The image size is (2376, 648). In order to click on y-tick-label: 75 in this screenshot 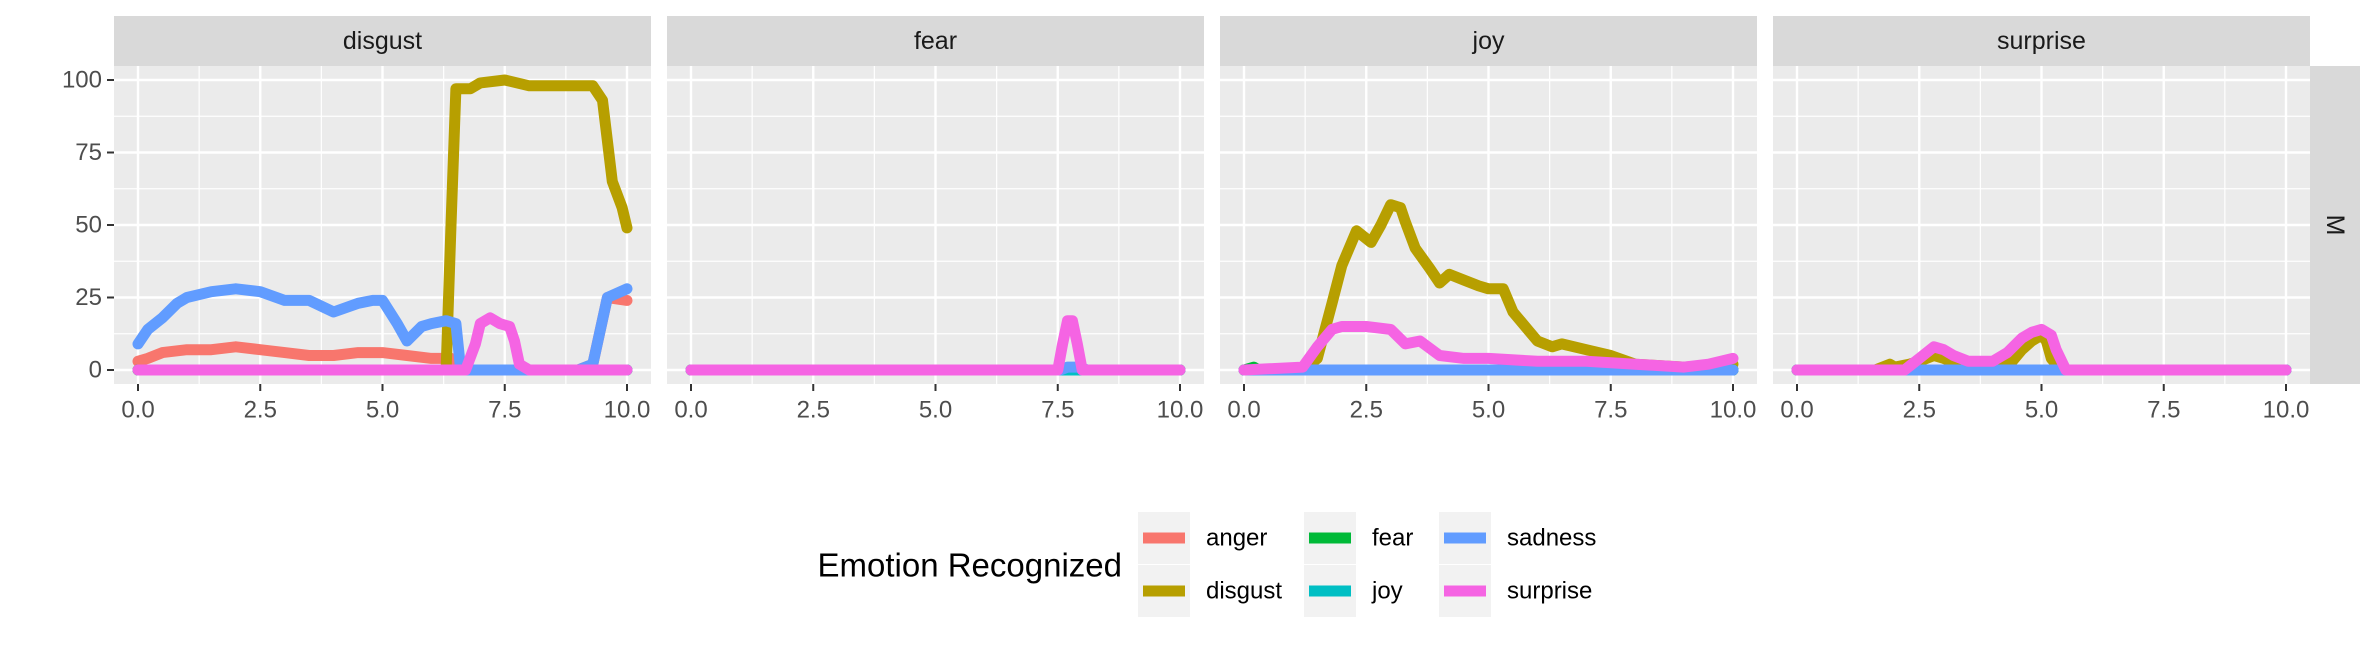, I will do `click(88, 152)`.